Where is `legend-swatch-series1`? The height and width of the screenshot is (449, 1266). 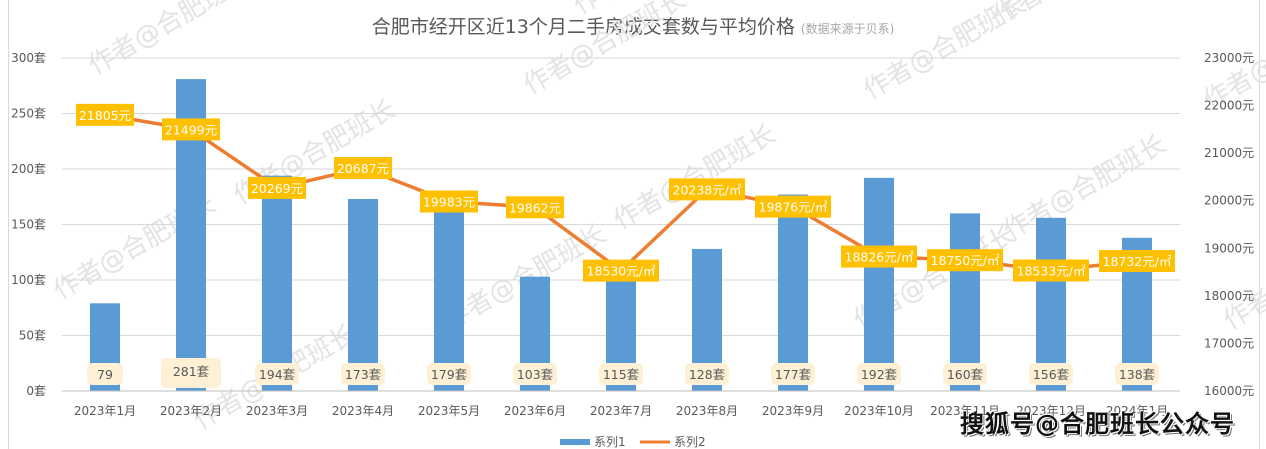
legend-swatch-series1 is located at coordinates (575, 442).